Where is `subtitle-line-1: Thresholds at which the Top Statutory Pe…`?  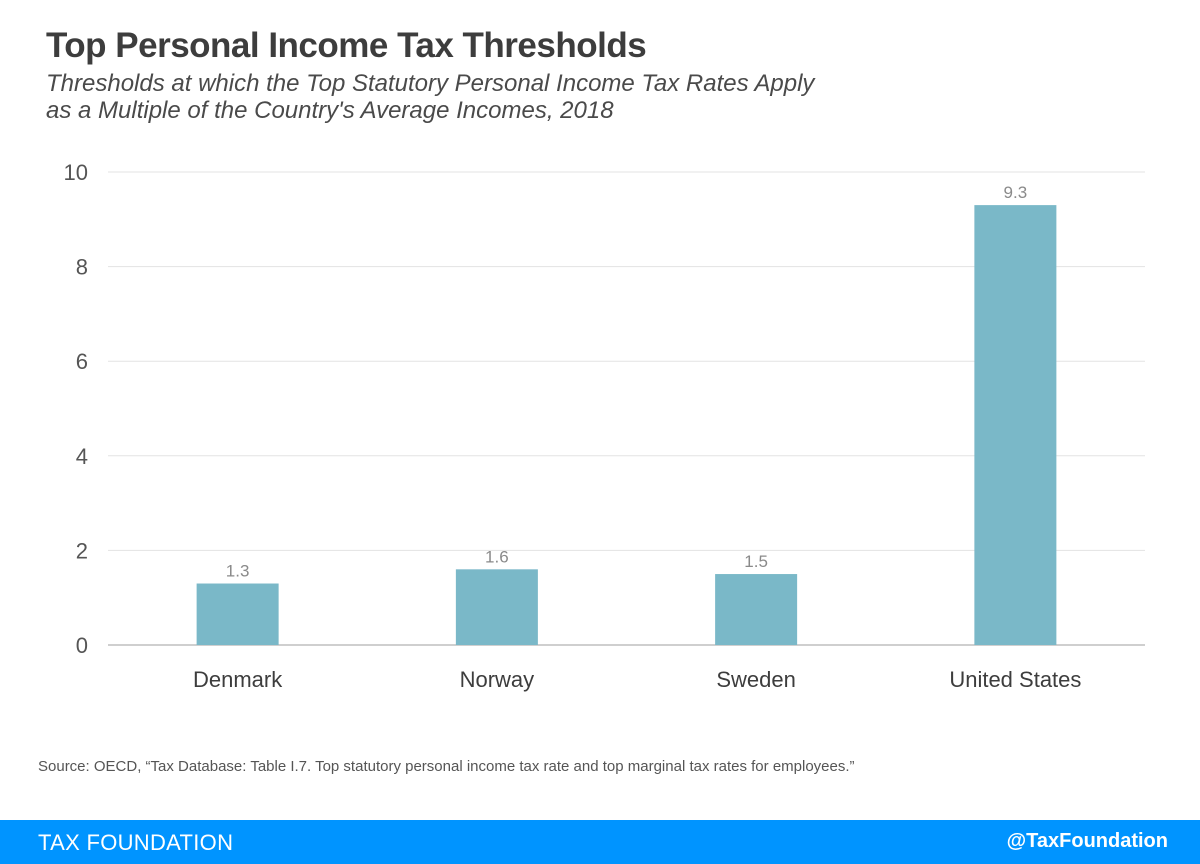 subtitle-line-1: Thresholds at which the Top Statutory Pe… is located at coordinates (430, 83).